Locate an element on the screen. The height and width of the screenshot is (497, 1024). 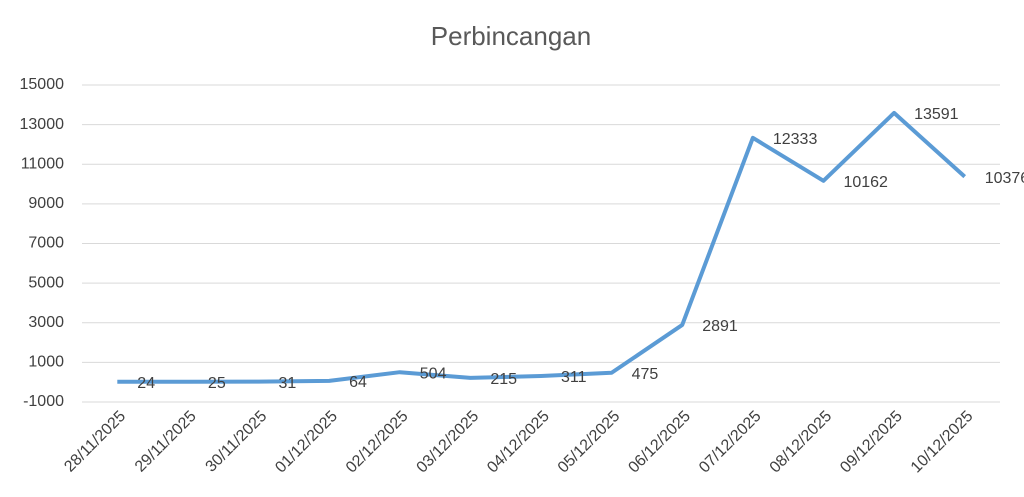
x-tick-label: 07/12/2025 is located at coordinates (730, 442).